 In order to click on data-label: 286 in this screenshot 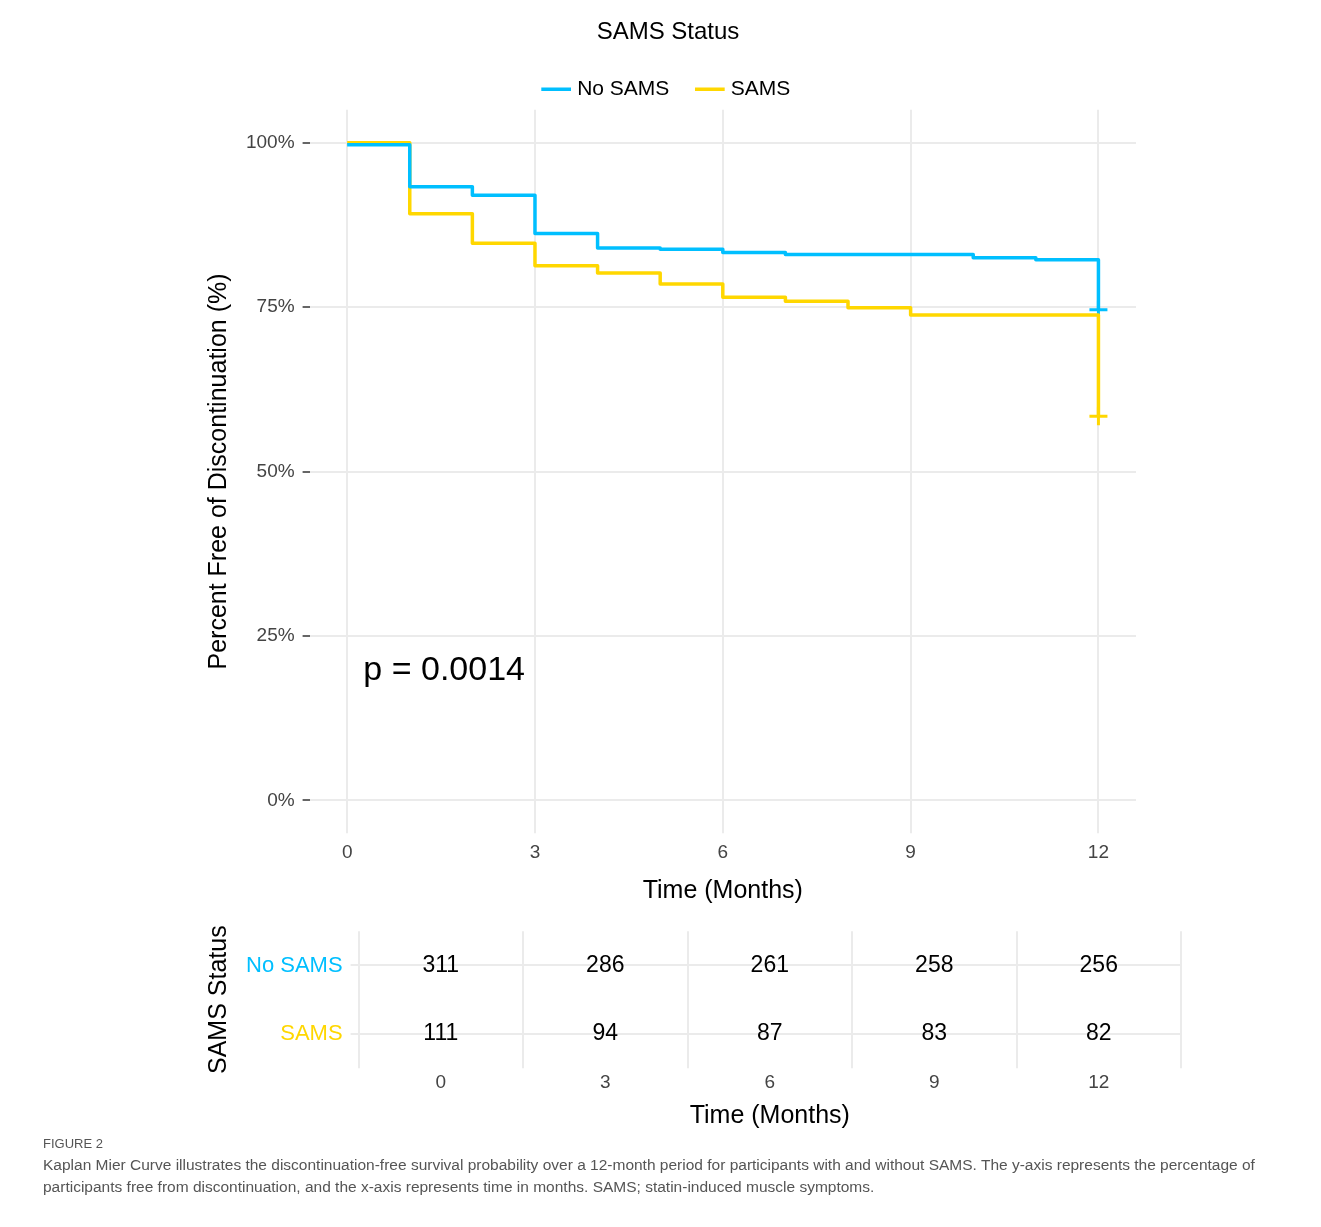, I will do `click(605, 963)`.